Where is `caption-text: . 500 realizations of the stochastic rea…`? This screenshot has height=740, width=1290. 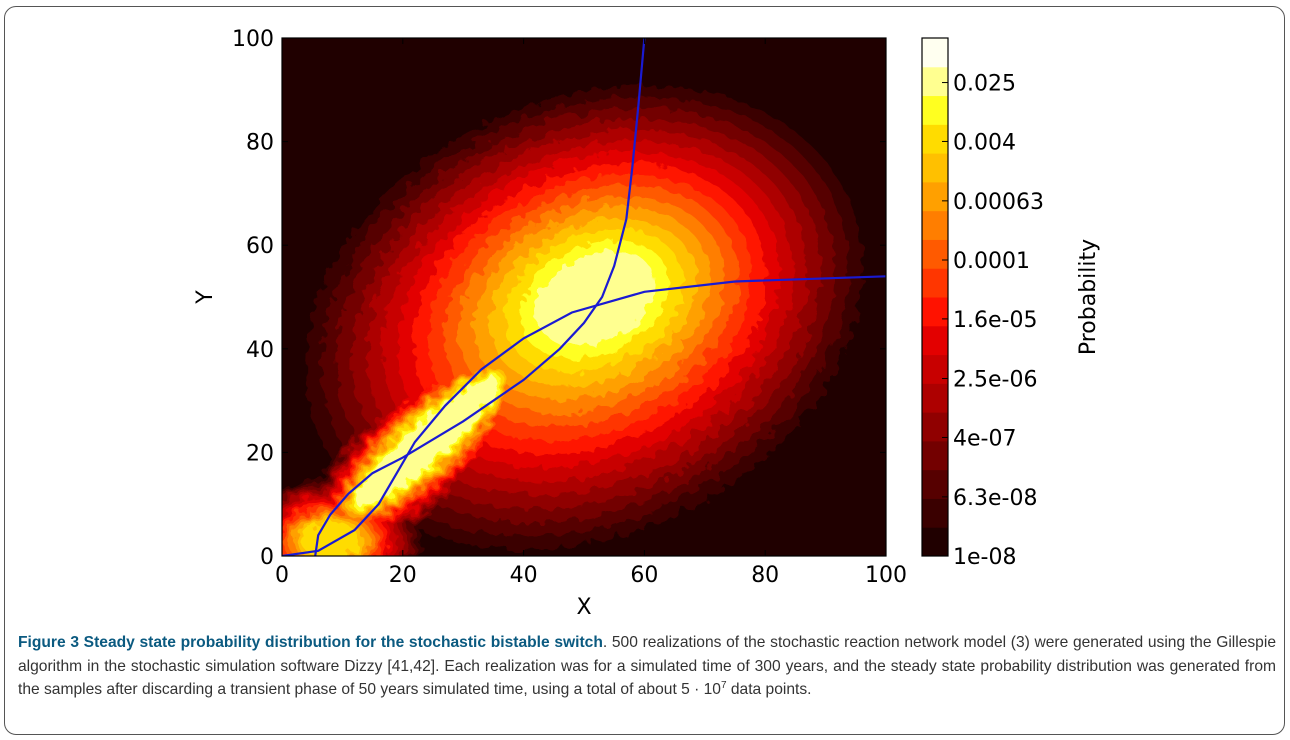
caption-text: . 500 realizations of the stochastic rea… is located at coordinates (647, 666).